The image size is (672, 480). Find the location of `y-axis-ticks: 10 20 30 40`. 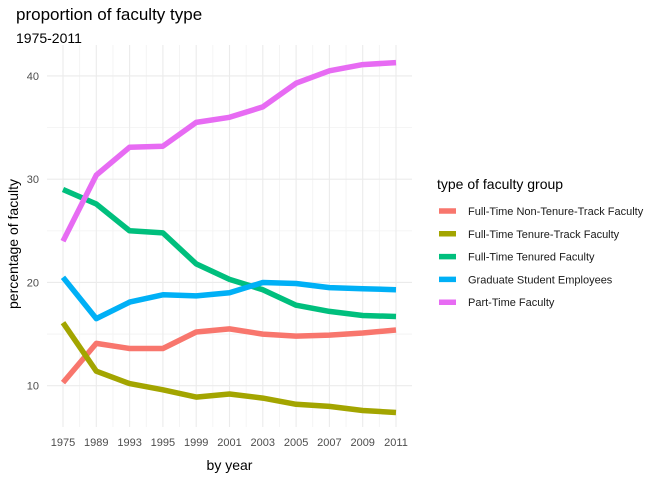

y-axis-ticks: 10 20 30 40 is located at coordinates (33, 232).